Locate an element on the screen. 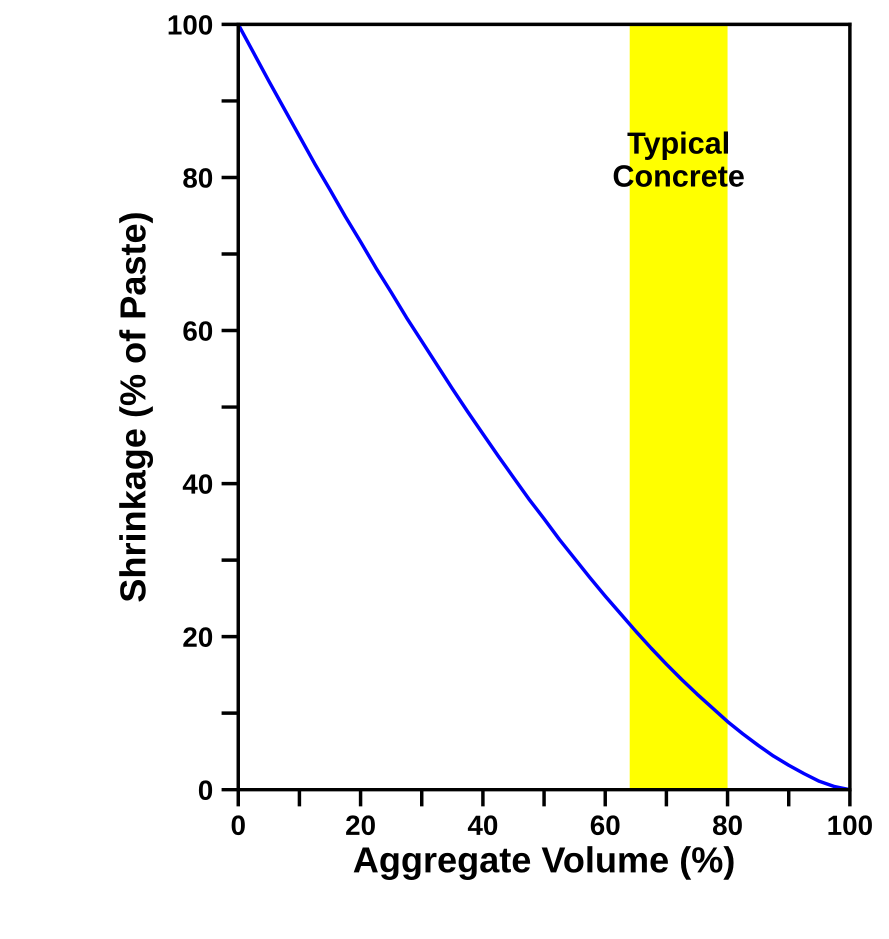  x-axis-title: Aggregate Volume (%) is located at coordinates (544, 863).